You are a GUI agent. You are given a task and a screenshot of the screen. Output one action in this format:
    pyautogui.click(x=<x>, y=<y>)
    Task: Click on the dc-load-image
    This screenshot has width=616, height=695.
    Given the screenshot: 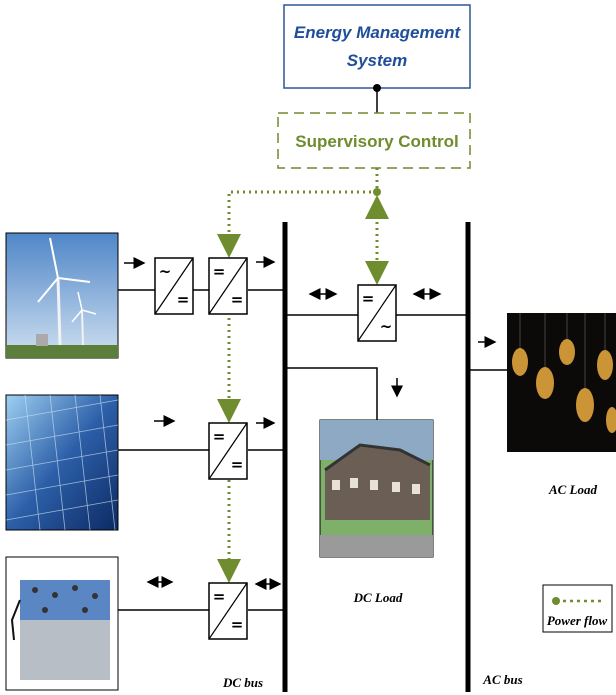 What is the action you would take?
    pyautogui.click(x=376, y=488)
    